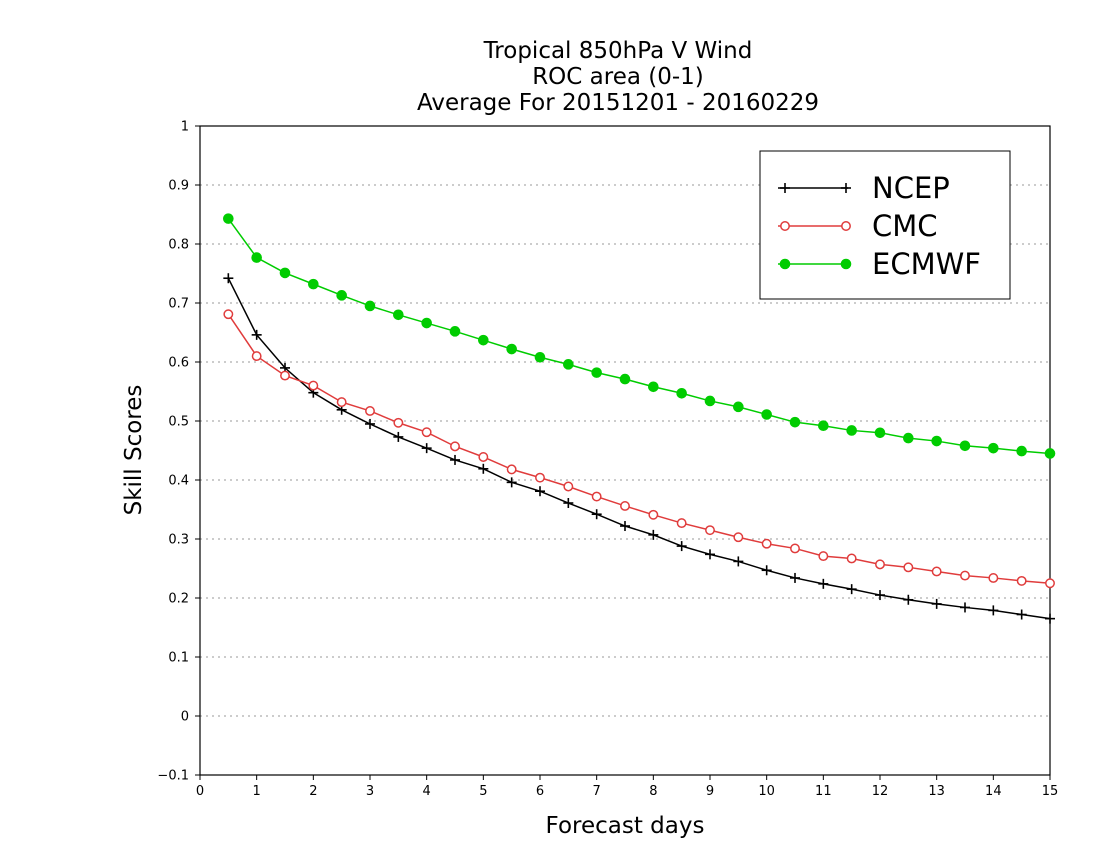 The image size is (1100, 850). Describe the element at coordinates (185, 127) in the screenshot. I see `y-tick-label: 1` at that location.